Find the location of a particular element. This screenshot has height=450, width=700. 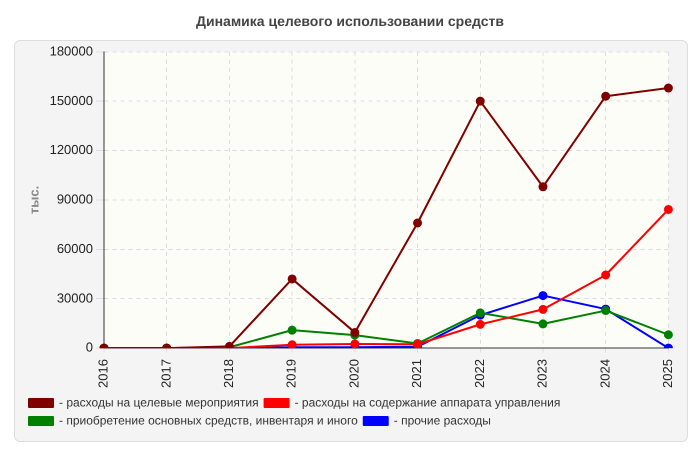

chart-title: Динамика целевого использовании средств is located at coordinates (350, 21).